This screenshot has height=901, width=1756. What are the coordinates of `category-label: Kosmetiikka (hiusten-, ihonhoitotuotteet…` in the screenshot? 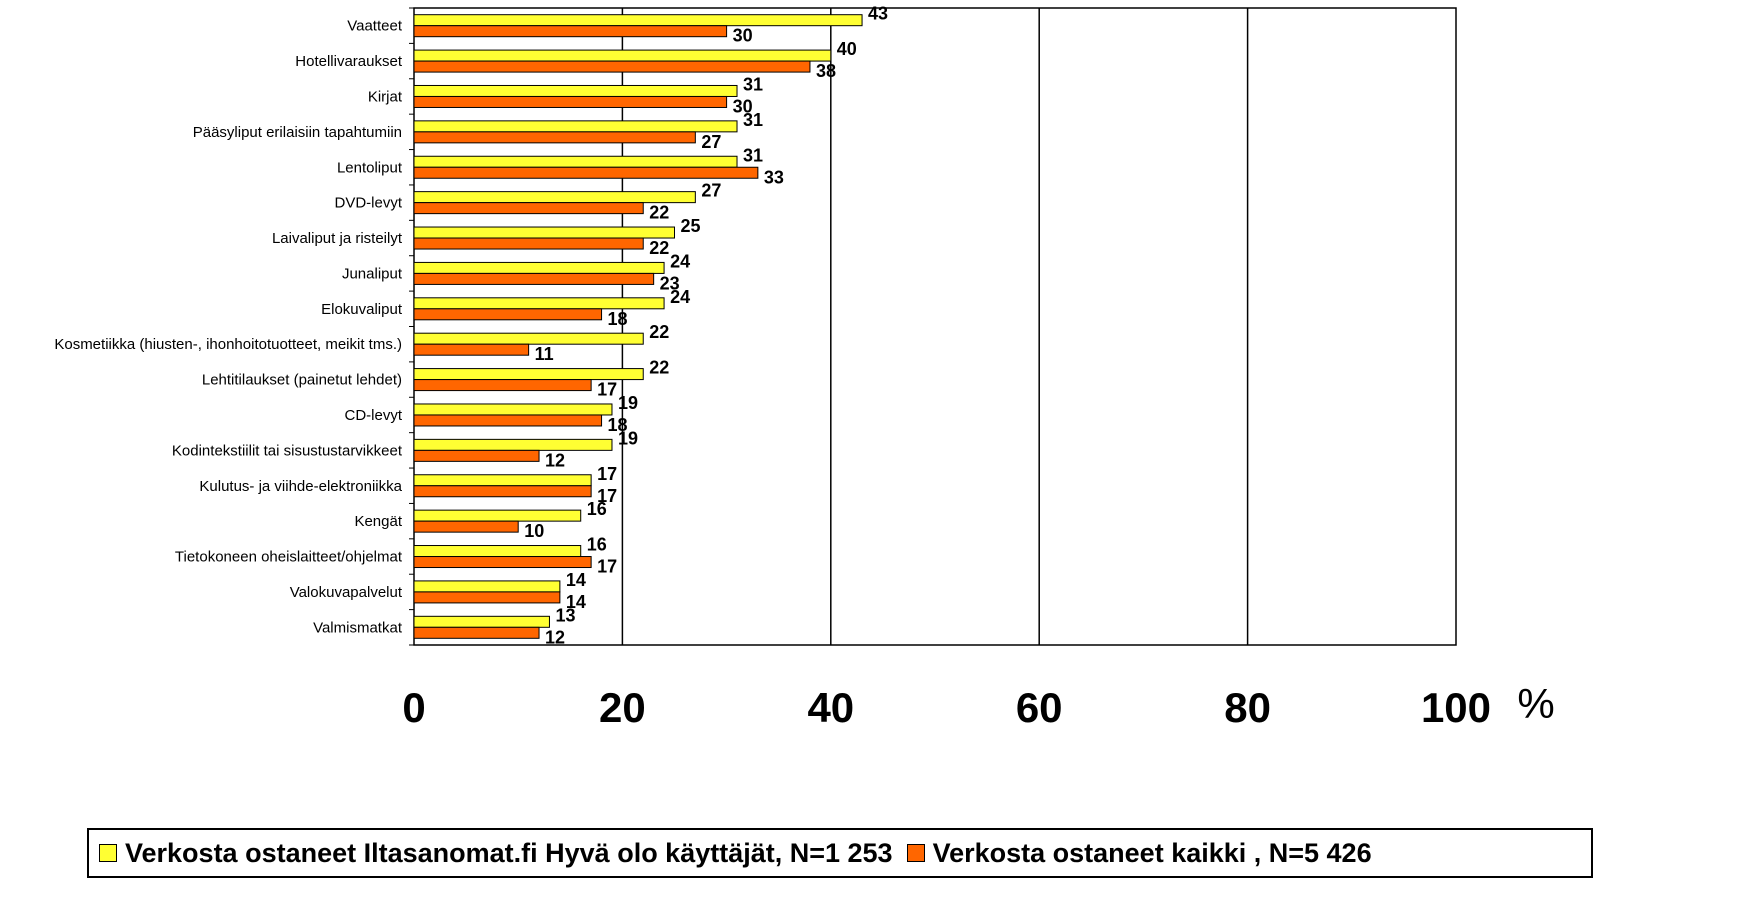 It's located at (228, 344).